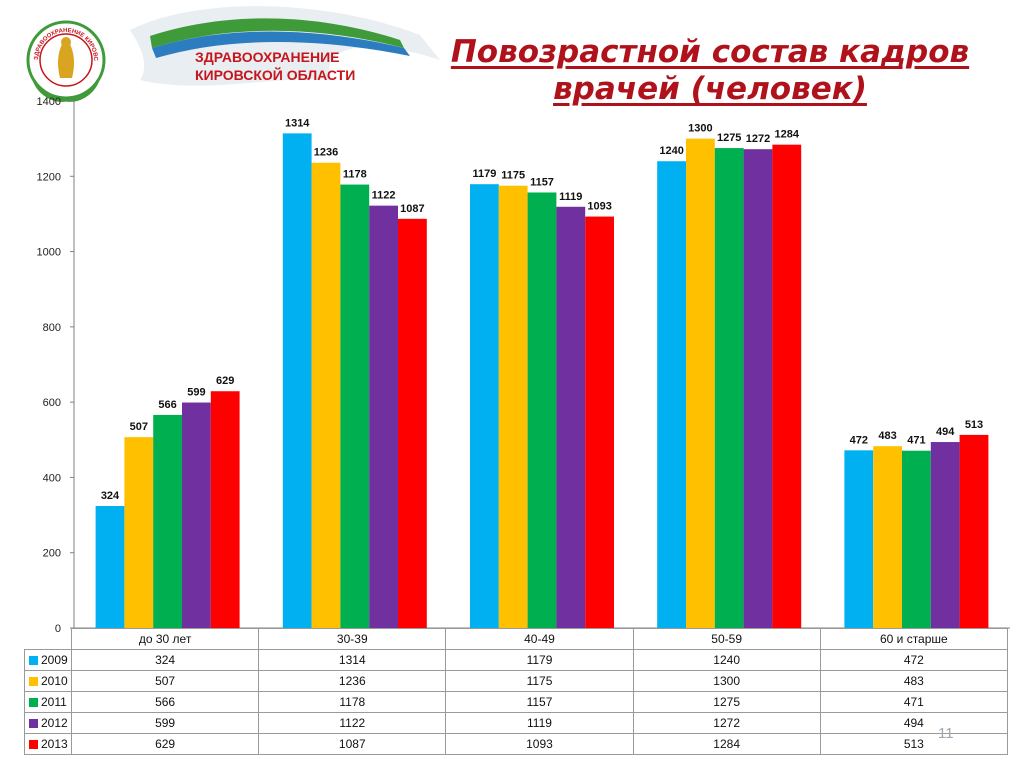 This screenshot has width=1024, height=768. I want to click on table-cell: 1175, so click(539, 681).